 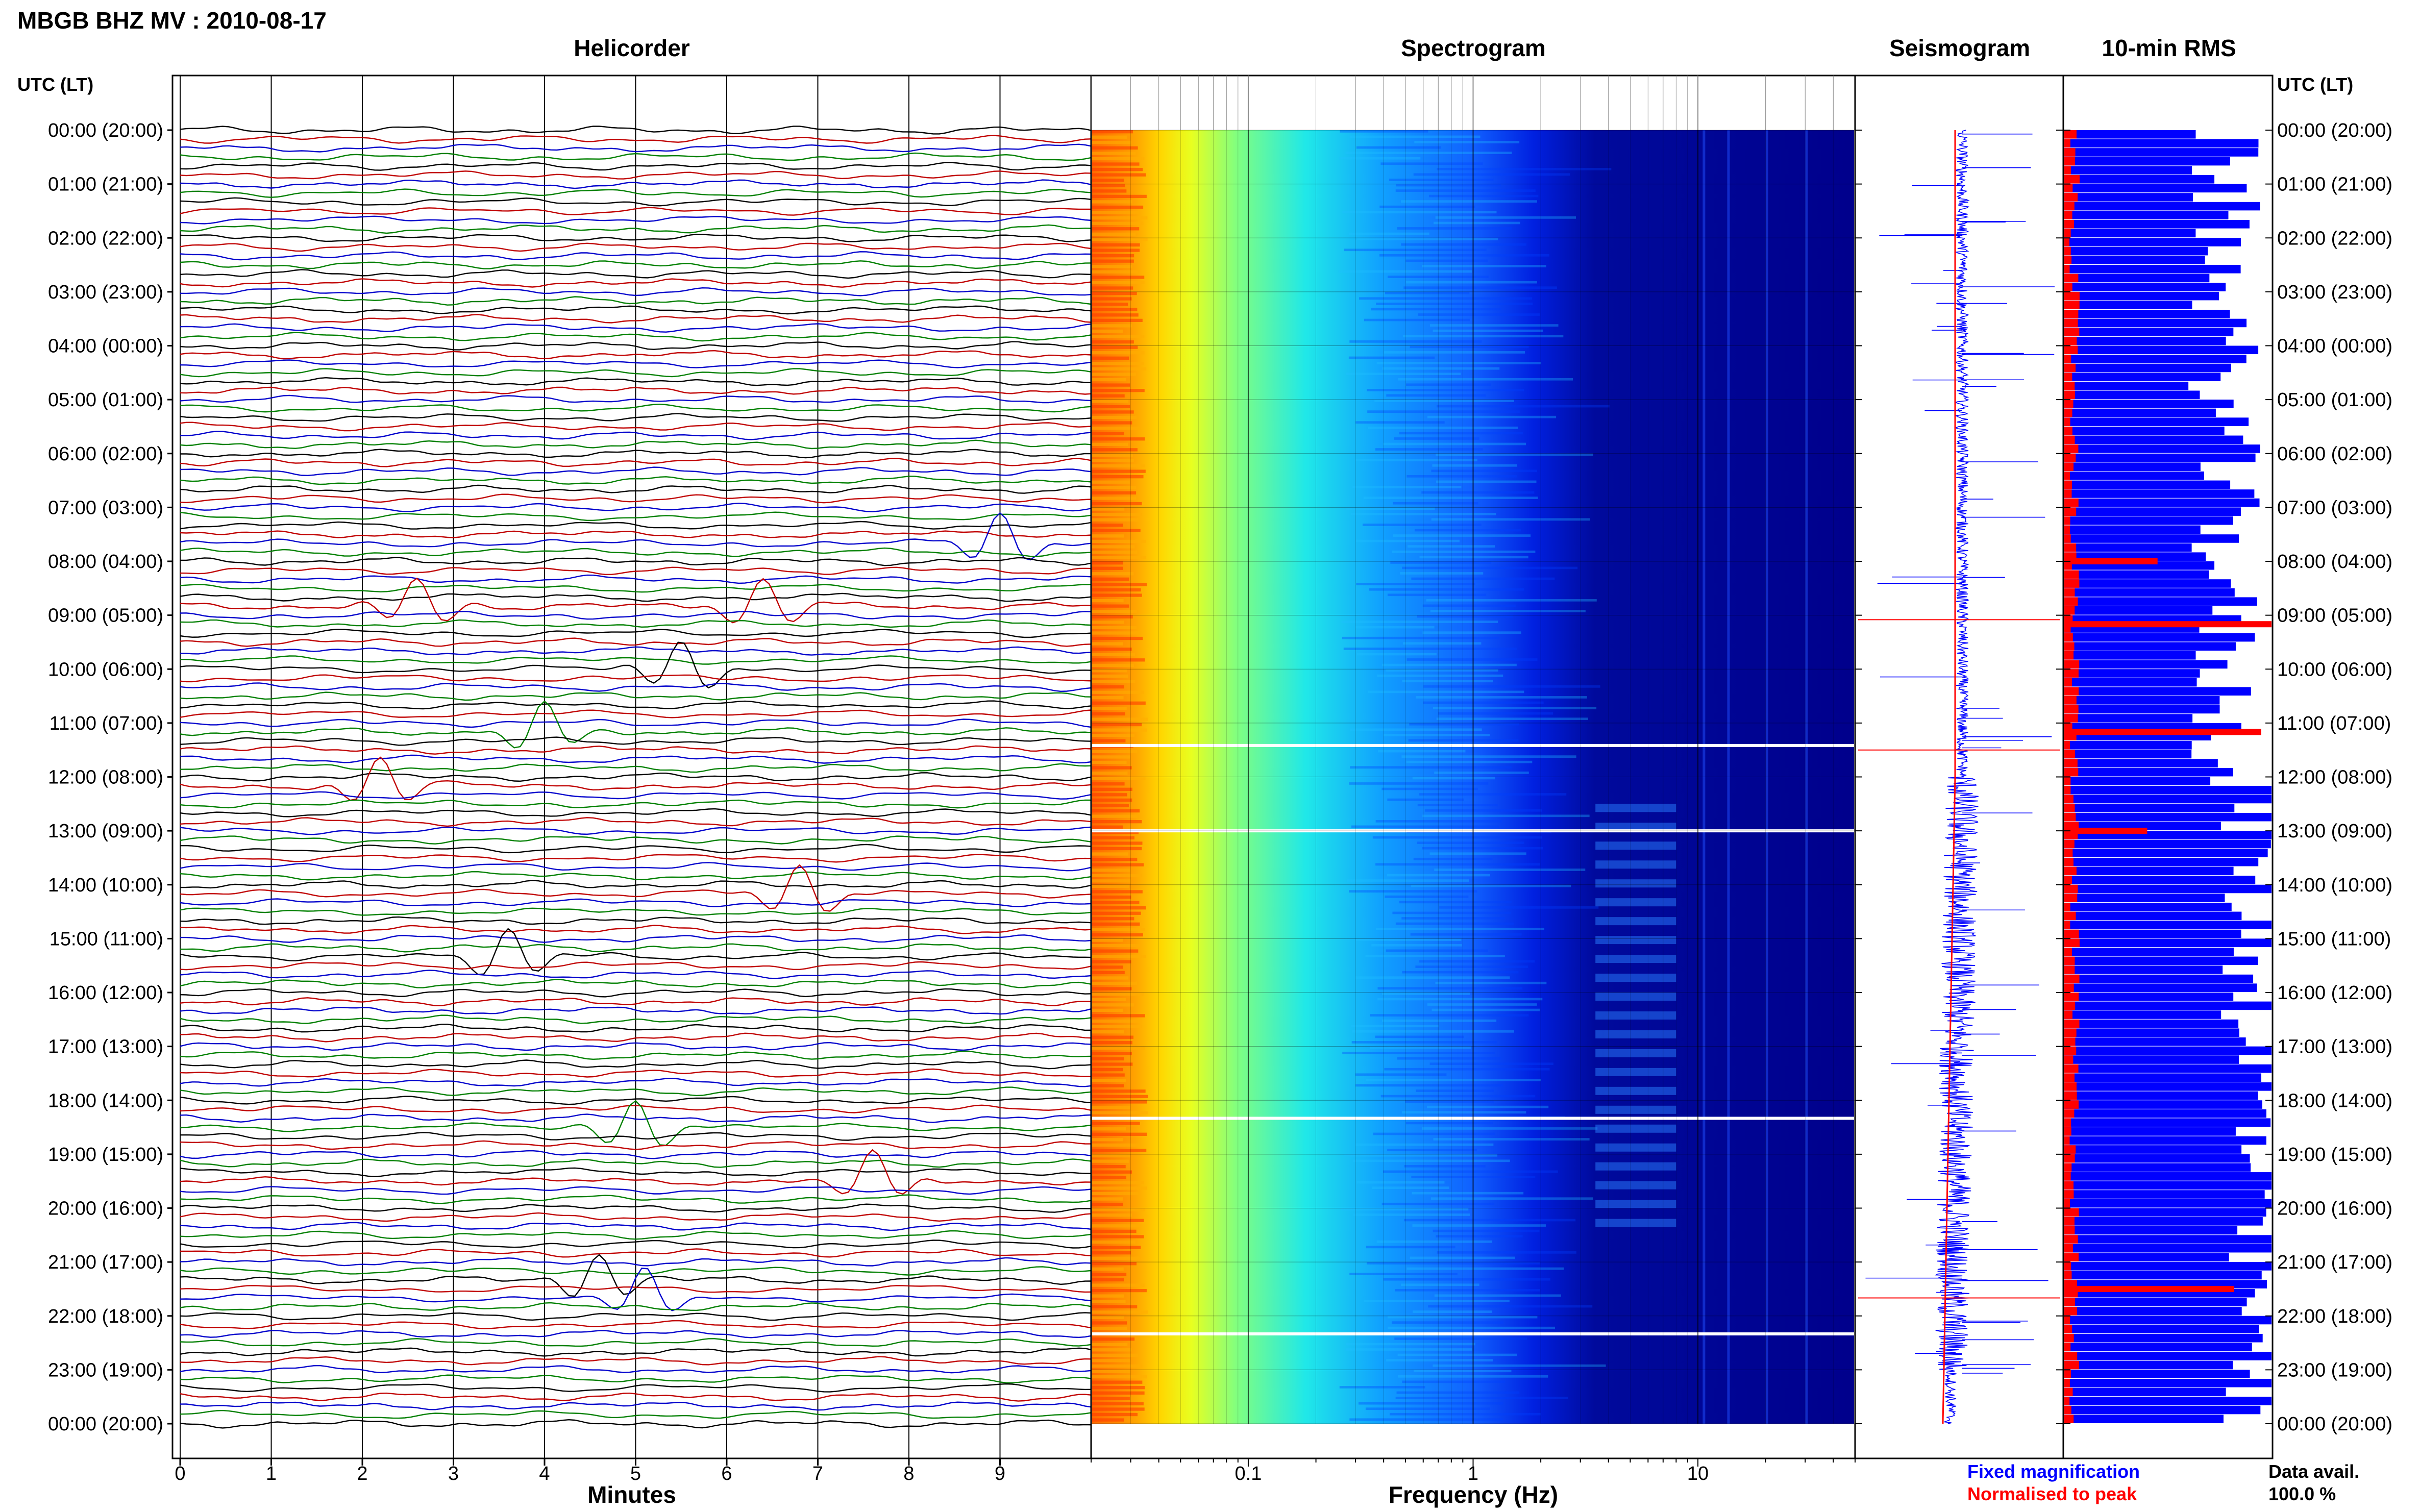 I want to click on frequency-streak, so click(x=1704, y=777).